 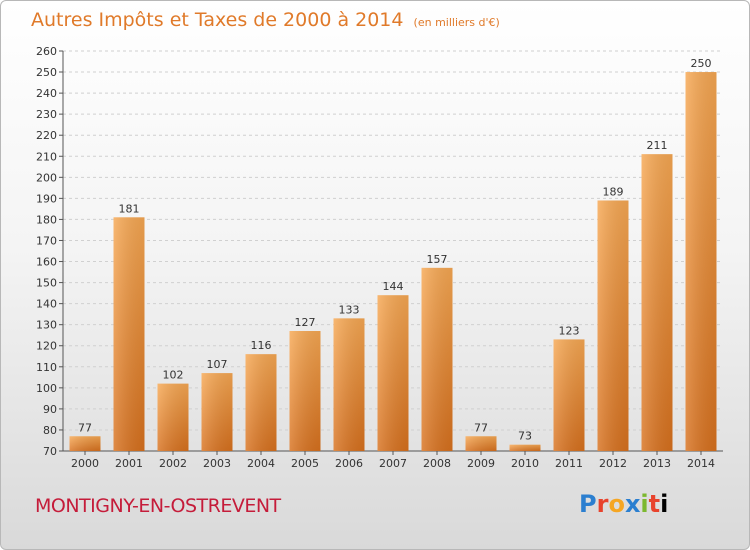 What do you see at coordinates (217, 364) in the screenshot?
I see `data-label: 107` at bounding box center [217, 364].